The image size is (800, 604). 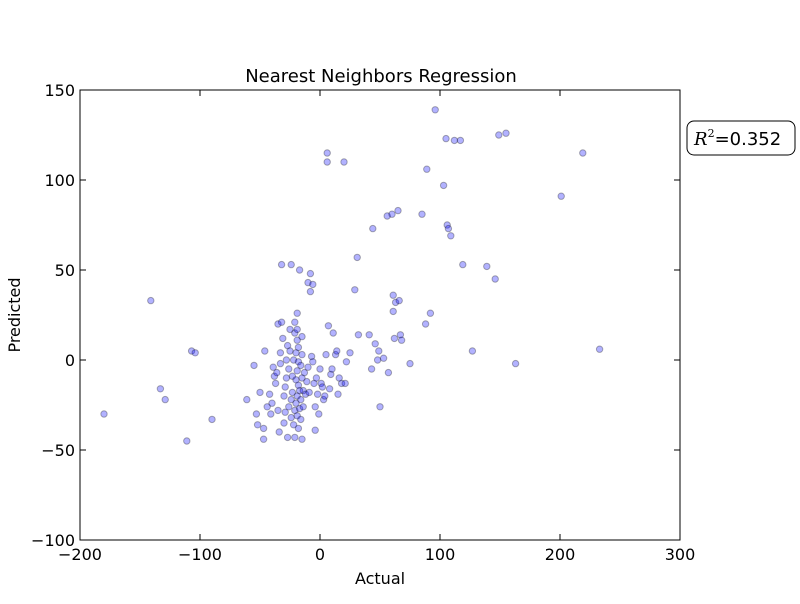 What do you see at coordinates (59, 90) in the screenshot?
I see `y-tick-label: 150` at bounding box center [59, 90].